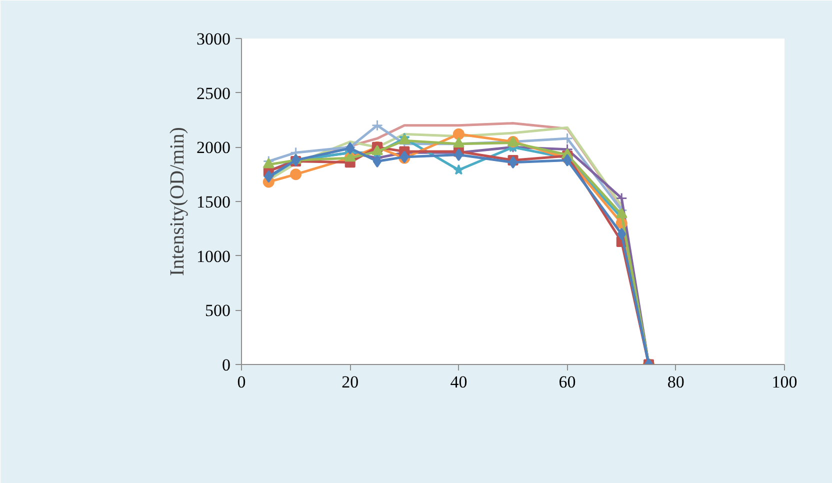  Describe the element at coordinates (213, 256) in the screenshot. I see `y-tick-label: 1000` at that location.